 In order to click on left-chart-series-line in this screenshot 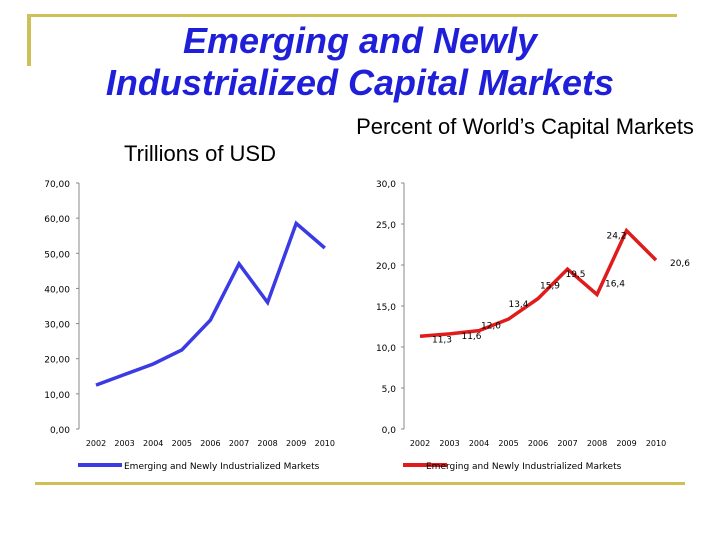, I will do `click(210, 303)`.